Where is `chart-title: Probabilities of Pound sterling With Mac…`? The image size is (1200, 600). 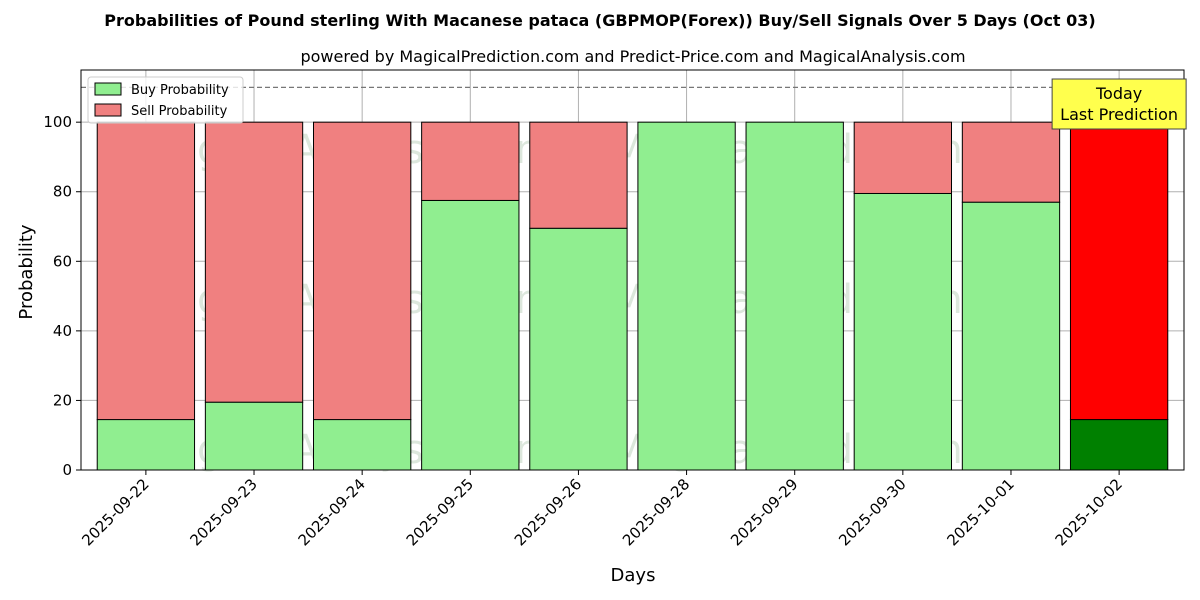 chart-title: Probabilities of Pound sterling With Mac… is located at coordinates (599, 20).